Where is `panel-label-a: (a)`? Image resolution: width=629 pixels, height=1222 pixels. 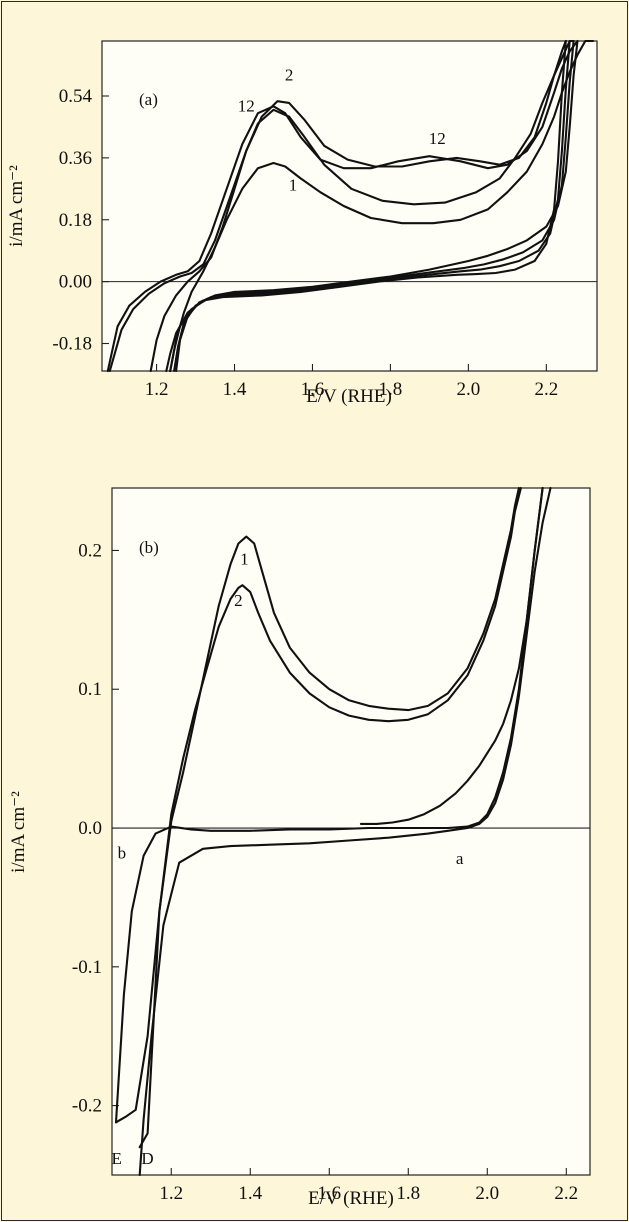
panel-label-a: (a) is located at coordinates (148, 99).